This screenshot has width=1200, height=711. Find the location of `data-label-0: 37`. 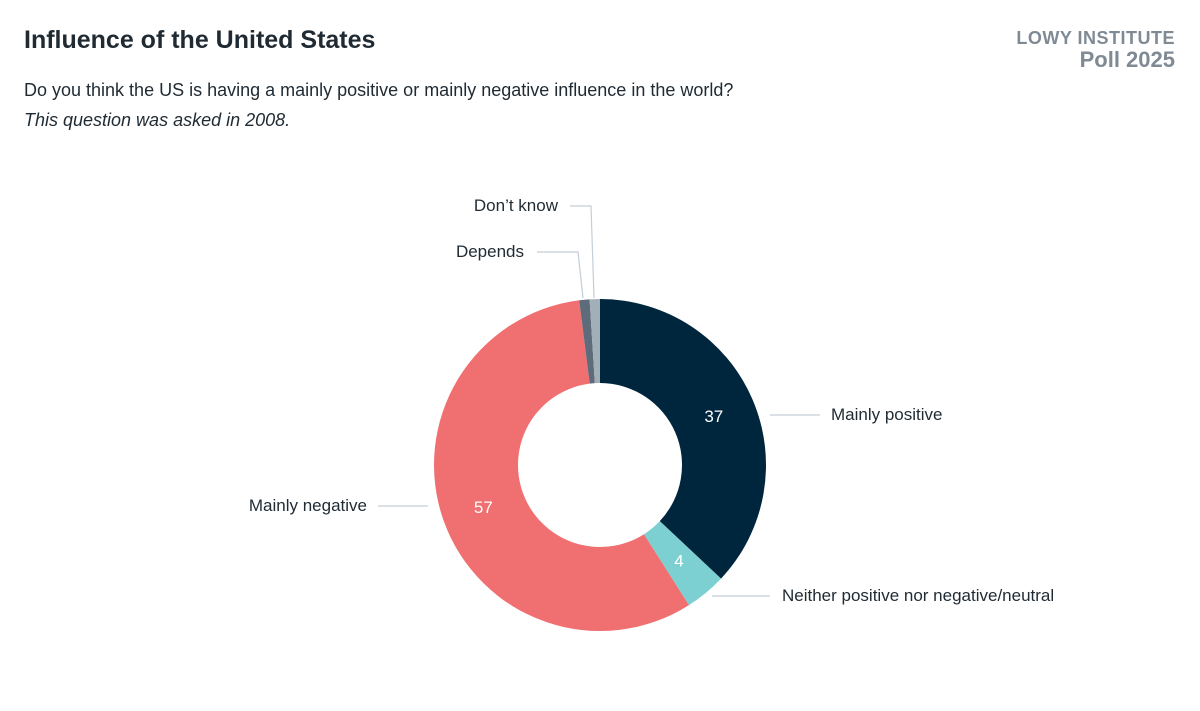

data-label-0: 37 is located at coordinates (713, 416).